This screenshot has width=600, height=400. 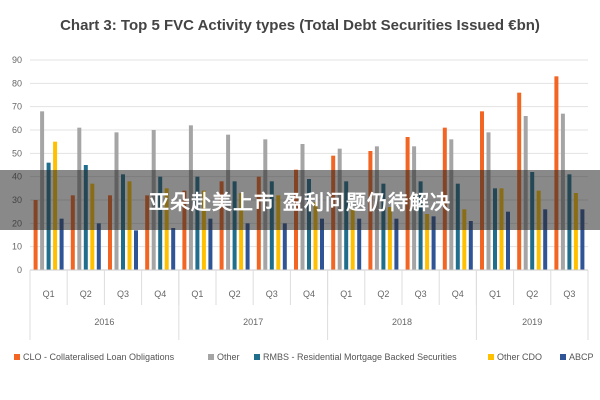 What do you see at coordinates (17, 153) in the screenshot?
I see `y-tick-label: 50` at bounding box center [17, 153].